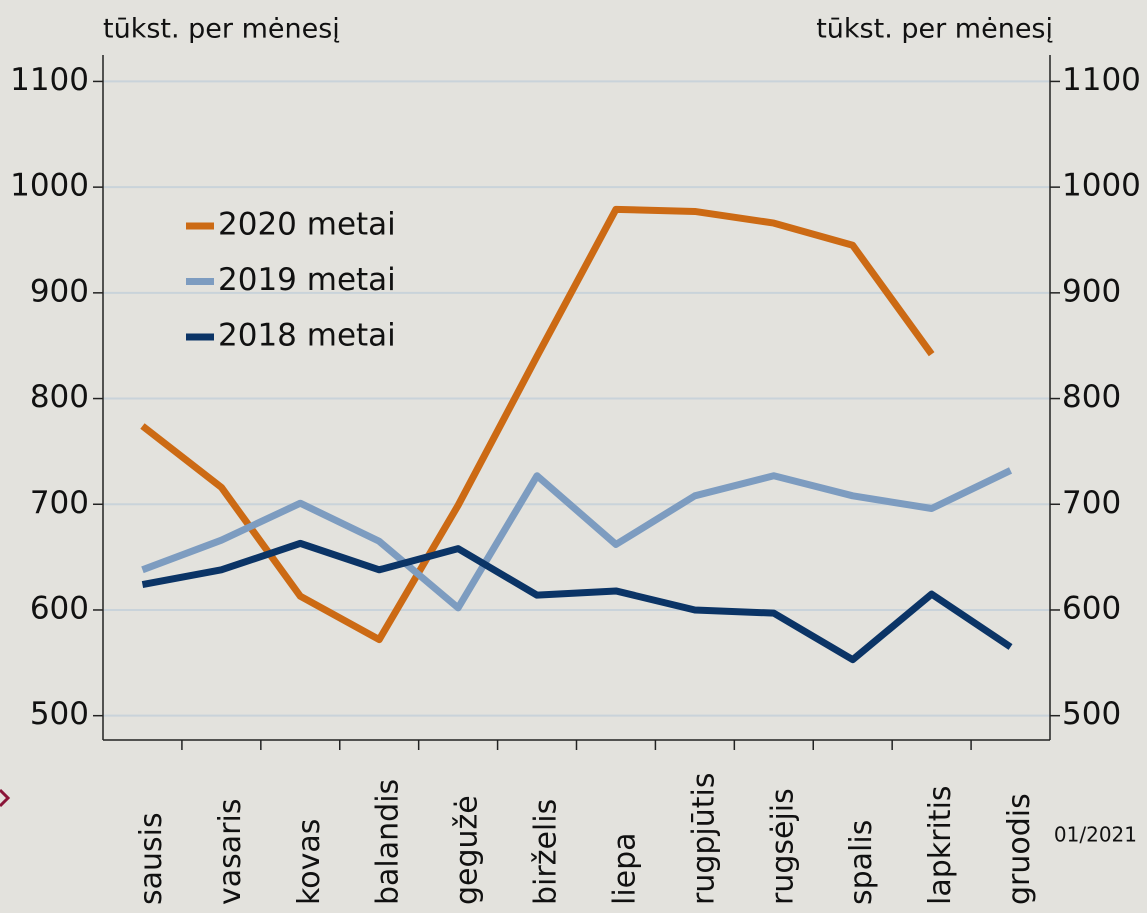  I want to click on annotation: 01/2021, so click(1095, 835).